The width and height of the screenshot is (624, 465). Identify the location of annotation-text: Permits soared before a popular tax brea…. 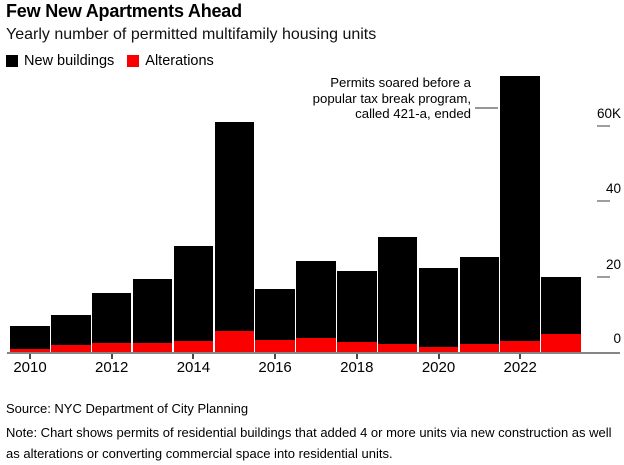
(311, 98).